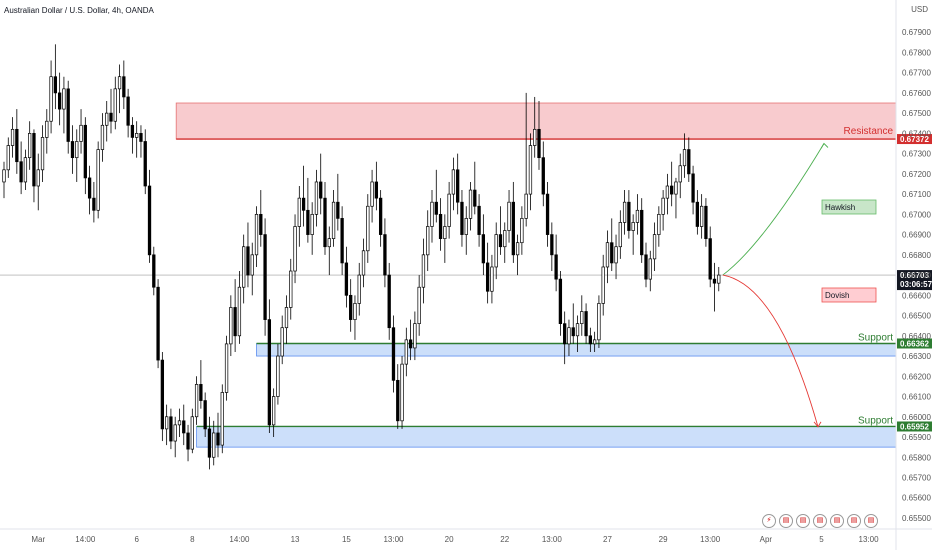 The width and height of the screenshot is (932, 550). I want to click on resistance-price-tag-bg, so click(914, 139).